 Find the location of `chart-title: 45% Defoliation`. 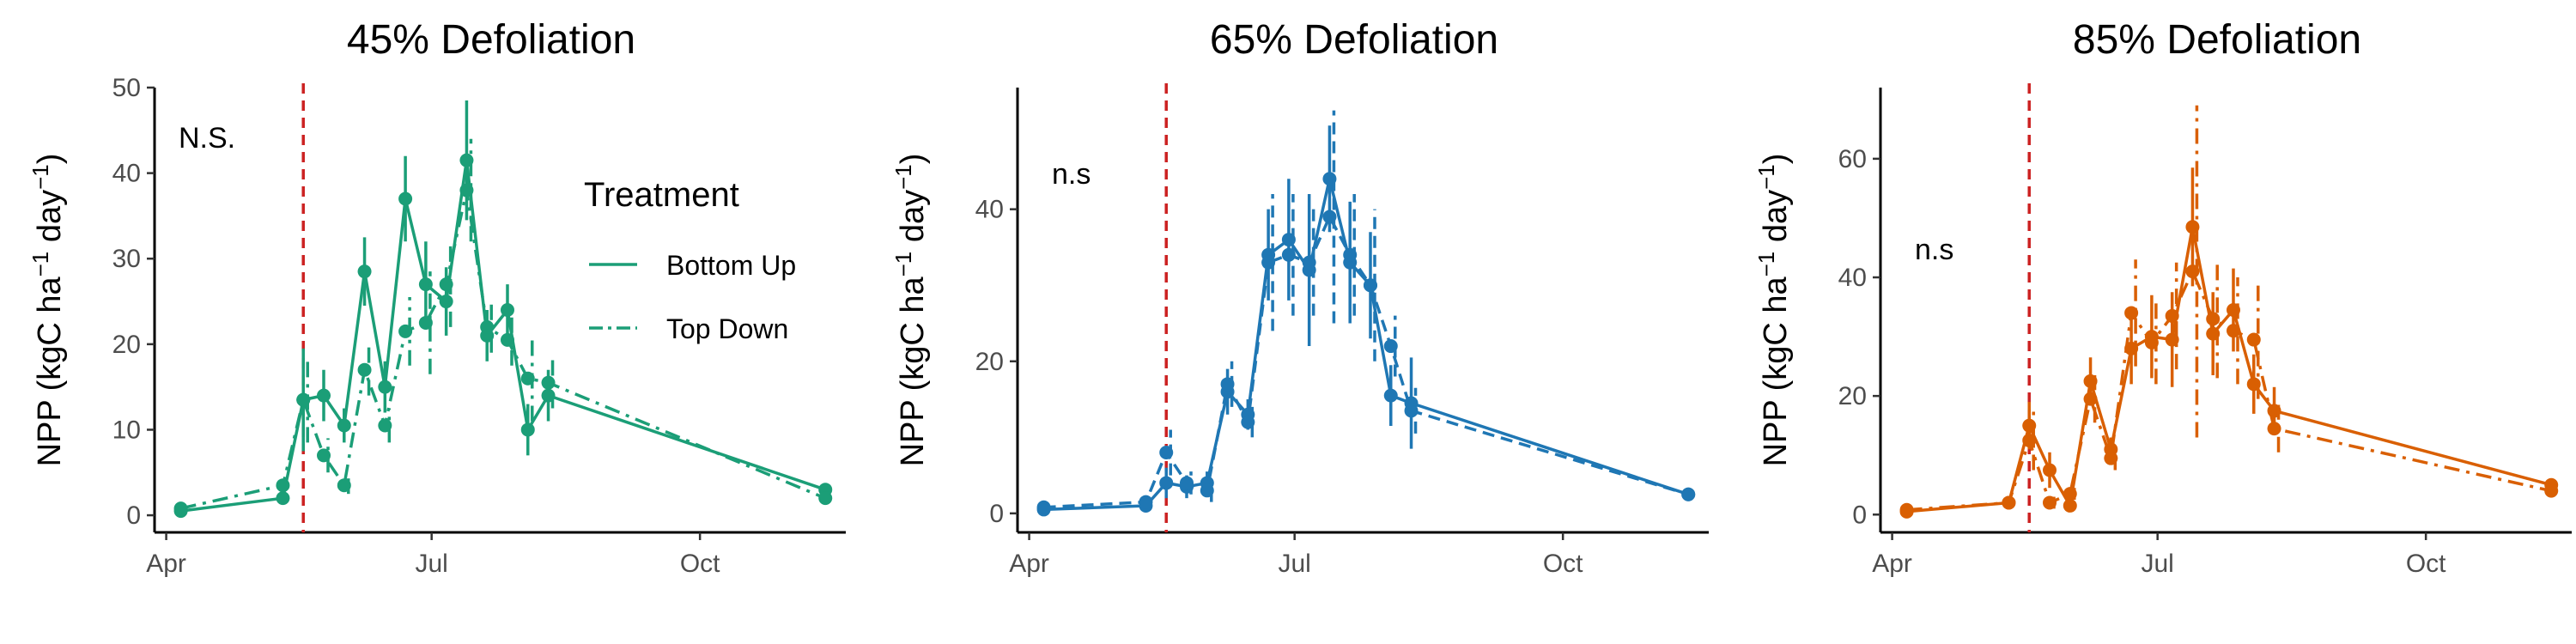

chart-title: 45% Defoliation is located at coordinates (491, 40).